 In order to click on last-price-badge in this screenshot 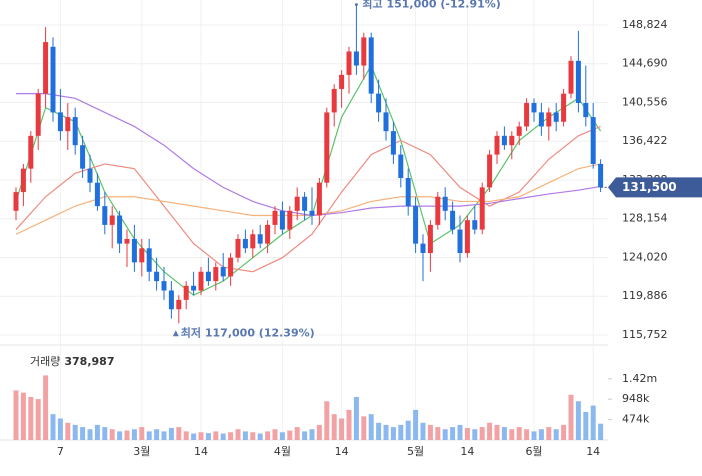, I will do `click(655, 187)`.